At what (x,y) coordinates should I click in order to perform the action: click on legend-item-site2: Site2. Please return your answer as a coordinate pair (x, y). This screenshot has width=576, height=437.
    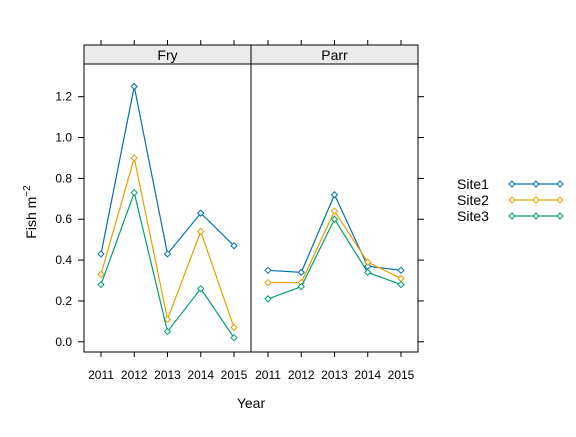
    Looking at the image, I should click on (510, 200).